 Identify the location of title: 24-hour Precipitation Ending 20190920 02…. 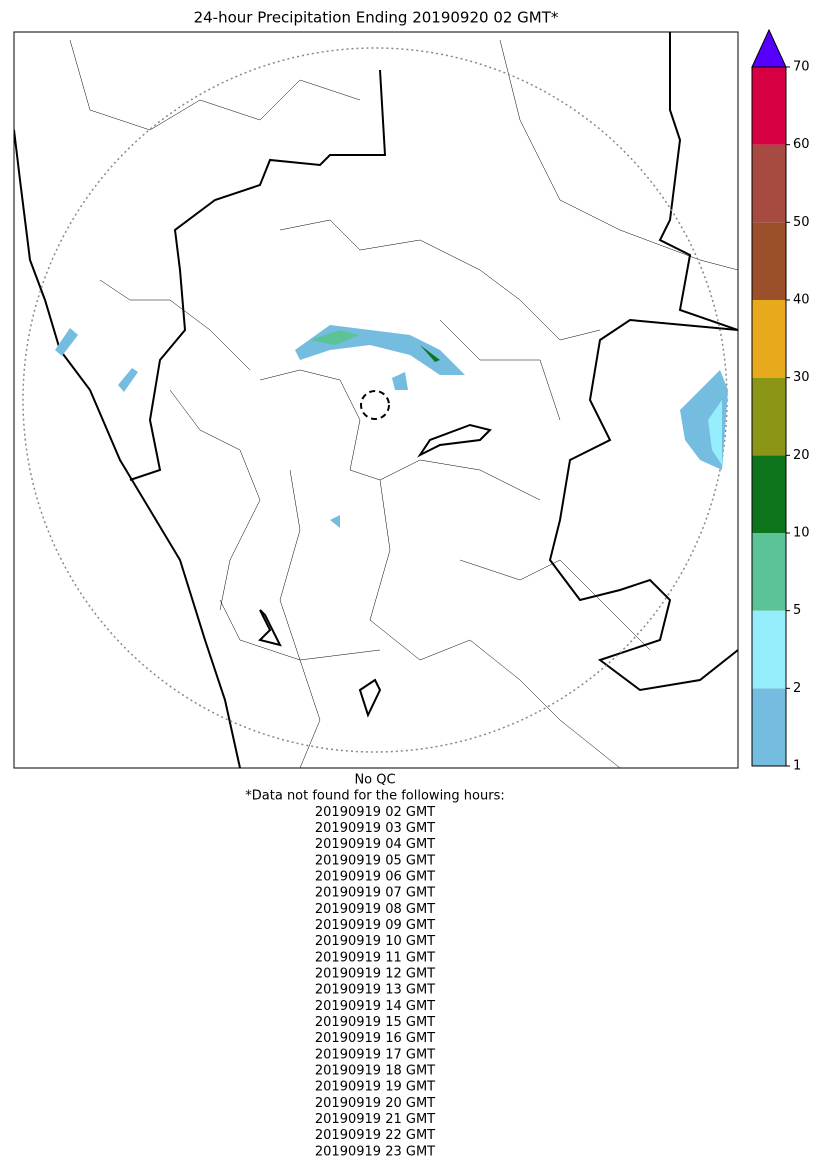
(376, 18).